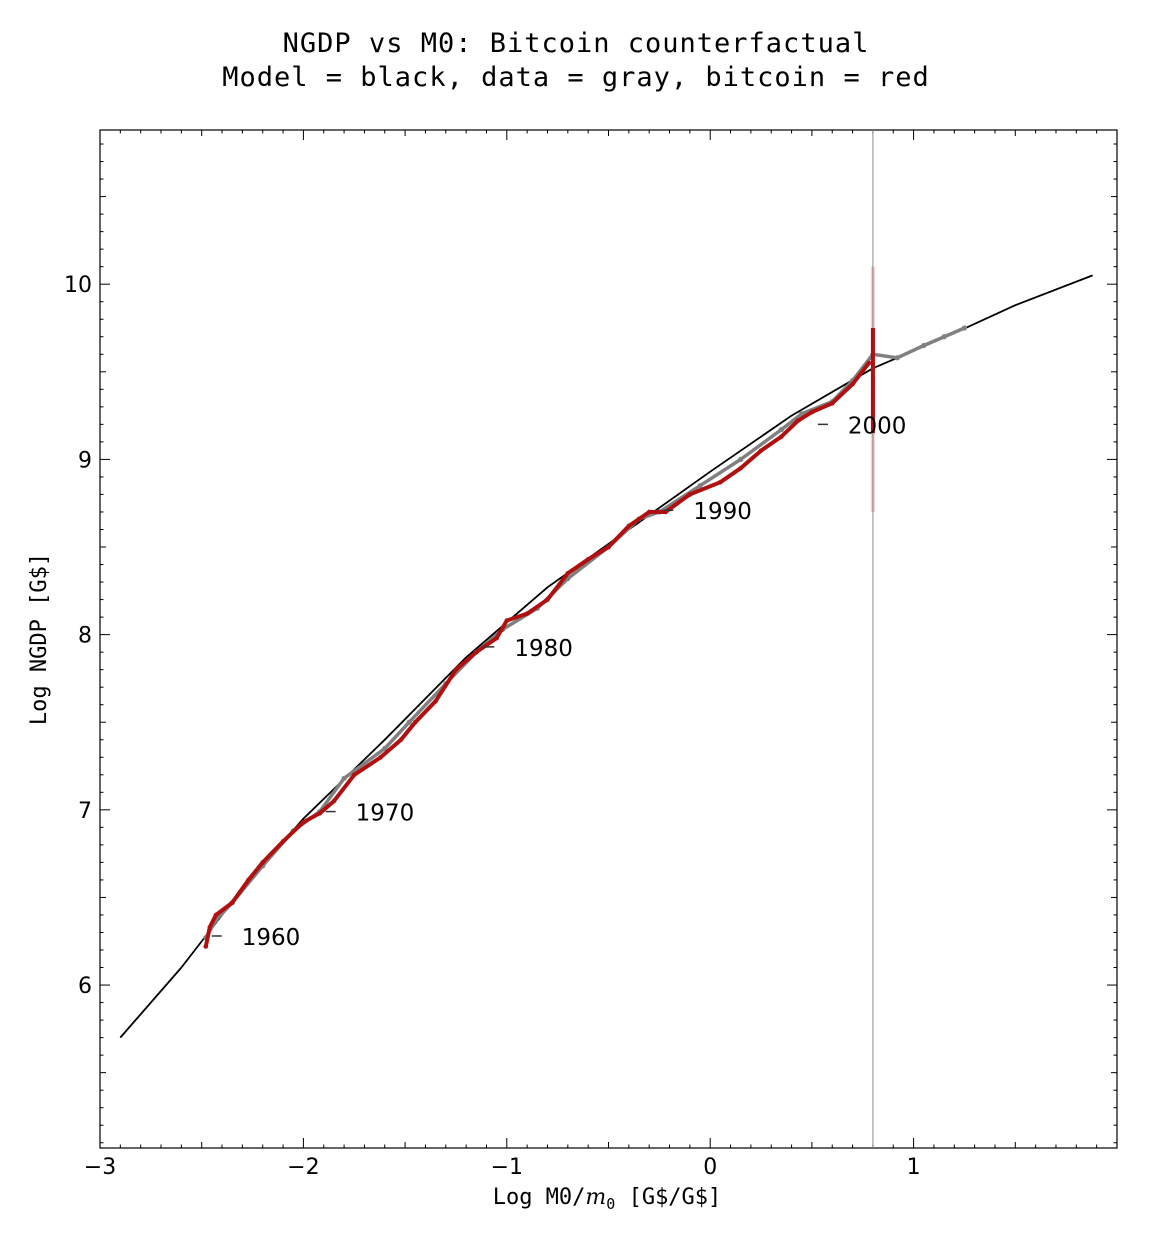 Image resolution: width=1152 pixels, height=1238 pixels. I want to click on chart-title: NGDP vs M0: Bitcoin counterfactual, so click(576, 43).